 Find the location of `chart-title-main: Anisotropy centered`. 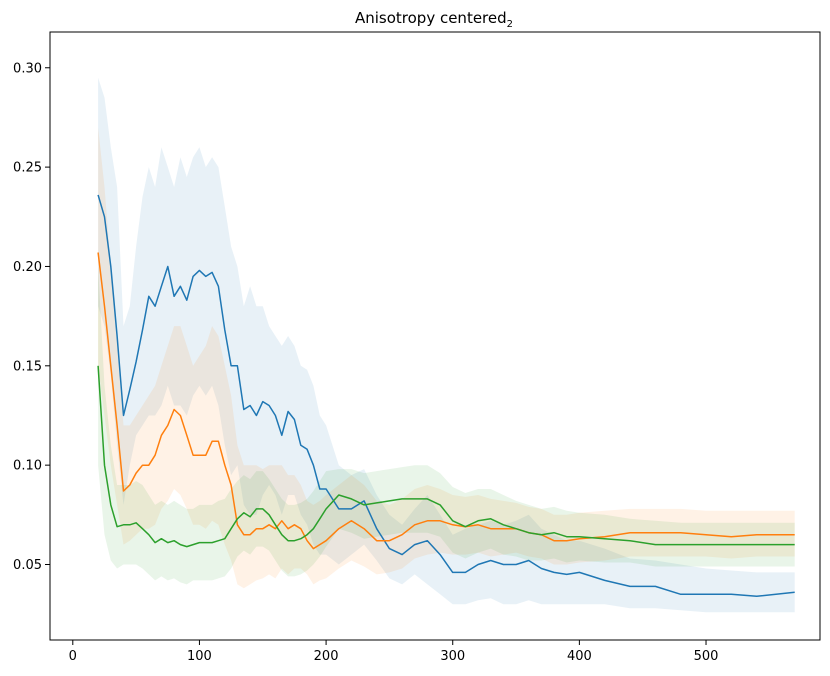

chart-title-main: Anisotropy centered is located at coordinates (431, 18).